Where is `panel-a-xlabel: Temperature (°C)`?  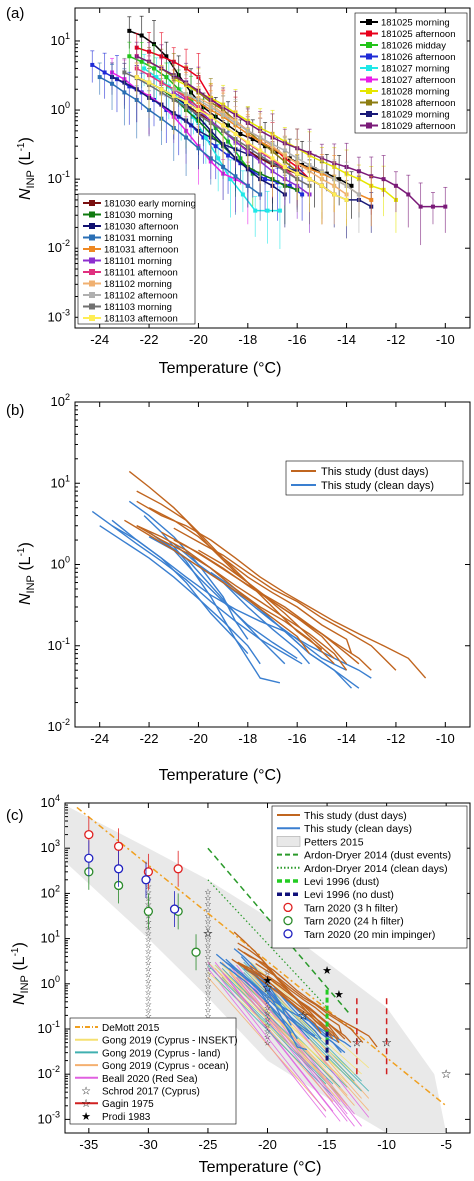 panel-a-xlabel: Temperature (°C) is located at coordinates (220, 368).